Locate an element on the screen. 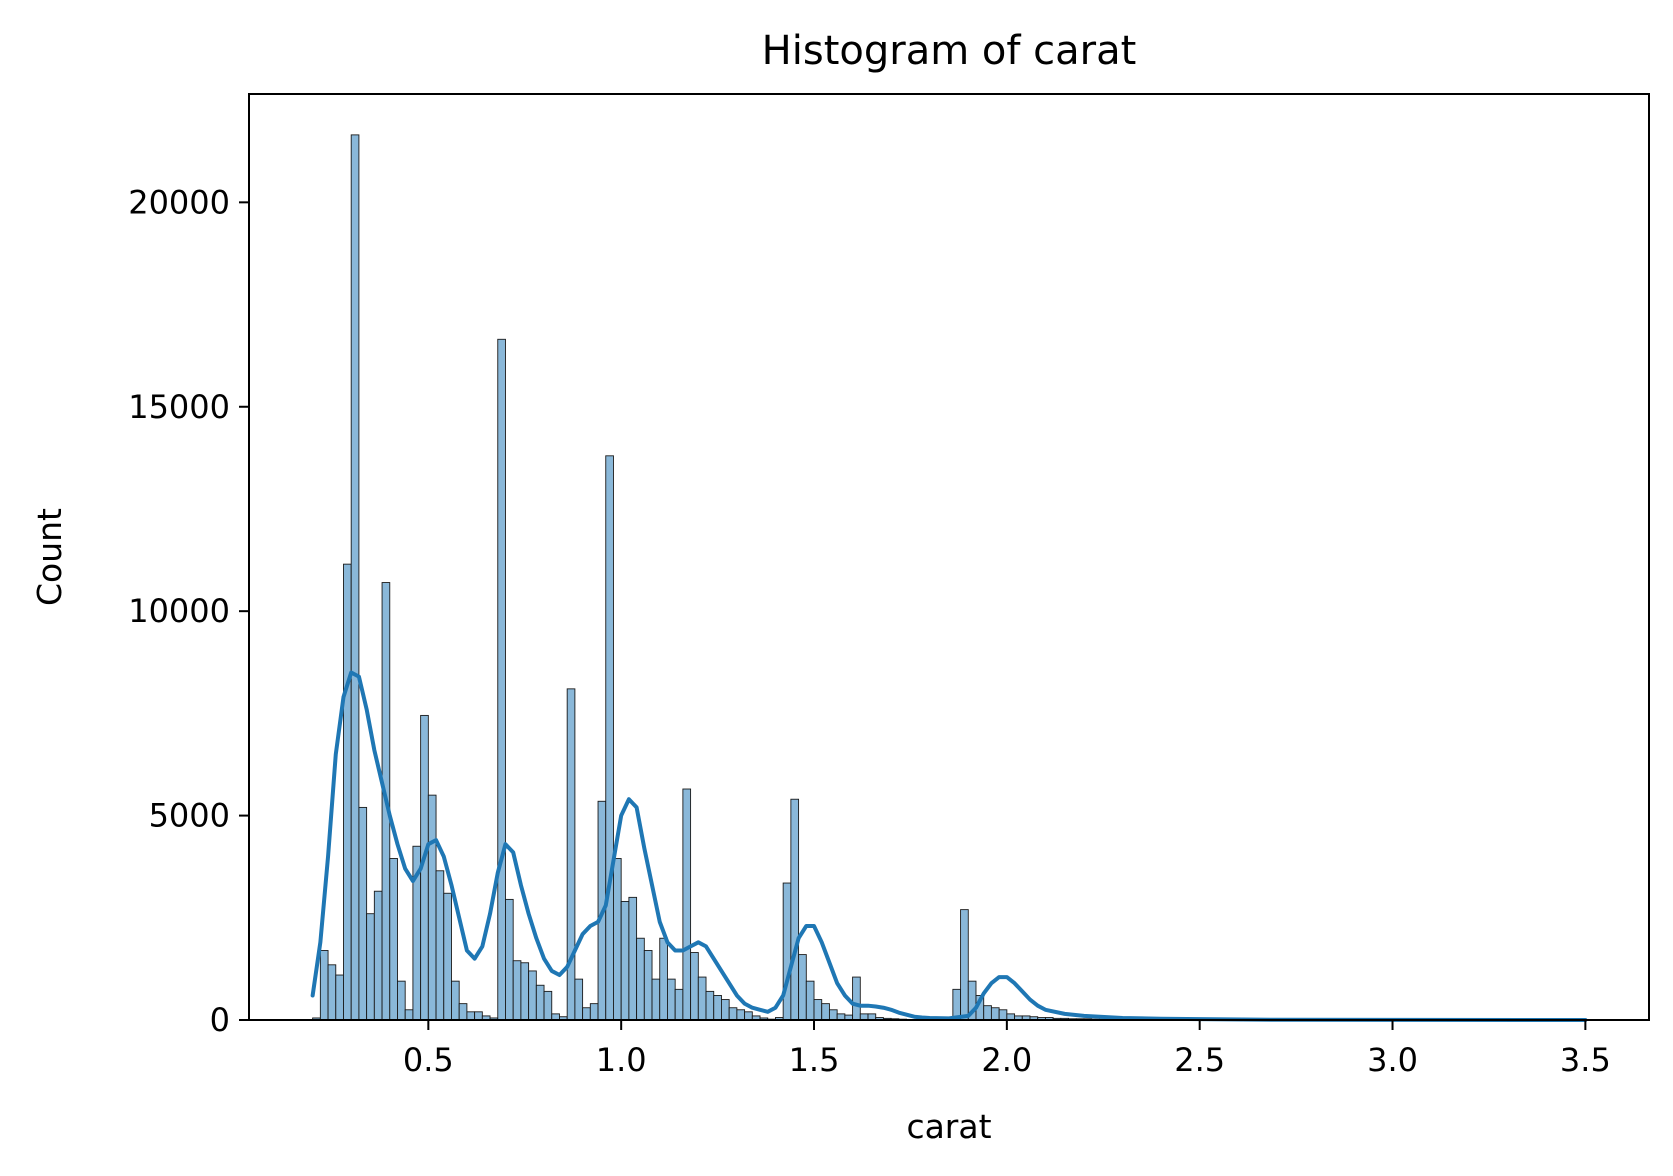 Image resolution: width=1673 pixels, height=1176 pixels. x-tick-label: 2.5 is located at coordinates (1199, 1060).